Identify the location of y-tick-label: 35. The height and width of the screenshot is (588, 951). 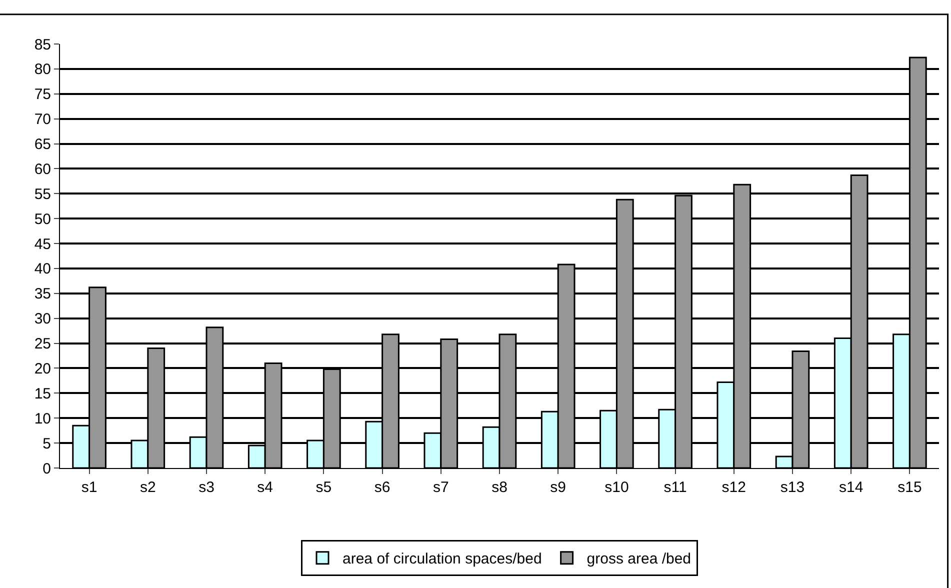
(42, 294).